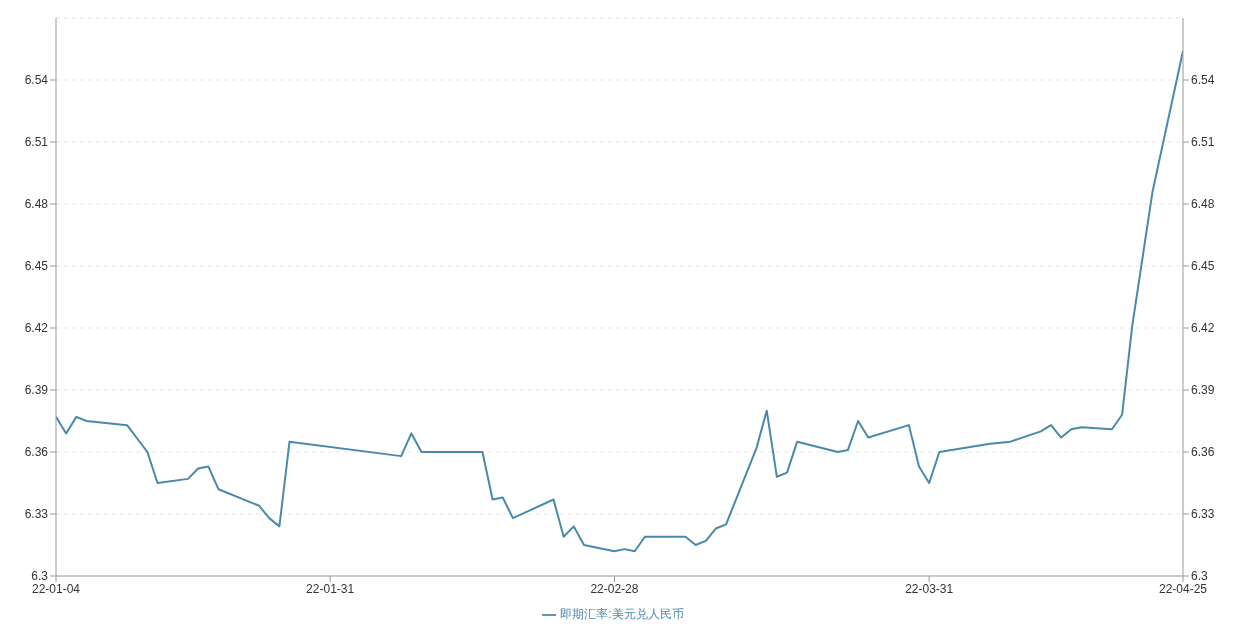  Describe the element at coordinates (1203, 266) in the screenshot. I see `y2-tick-label: 6.45` at that location.